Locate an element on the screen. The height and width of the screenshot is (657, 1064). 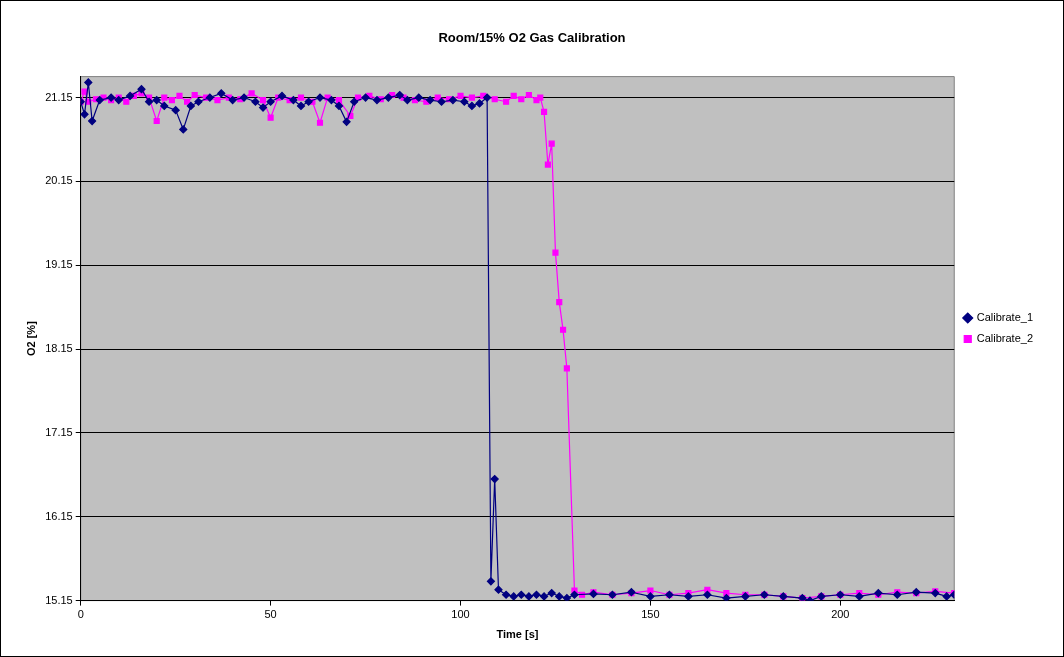
legend-label: Calibrate_1 is located at coordinates (1005, 317).